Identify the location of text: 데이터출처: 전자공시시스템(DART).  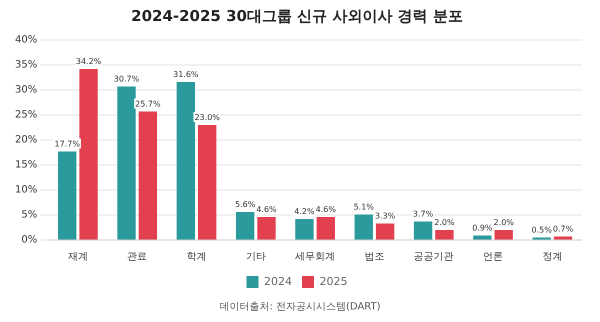
(300, 307).